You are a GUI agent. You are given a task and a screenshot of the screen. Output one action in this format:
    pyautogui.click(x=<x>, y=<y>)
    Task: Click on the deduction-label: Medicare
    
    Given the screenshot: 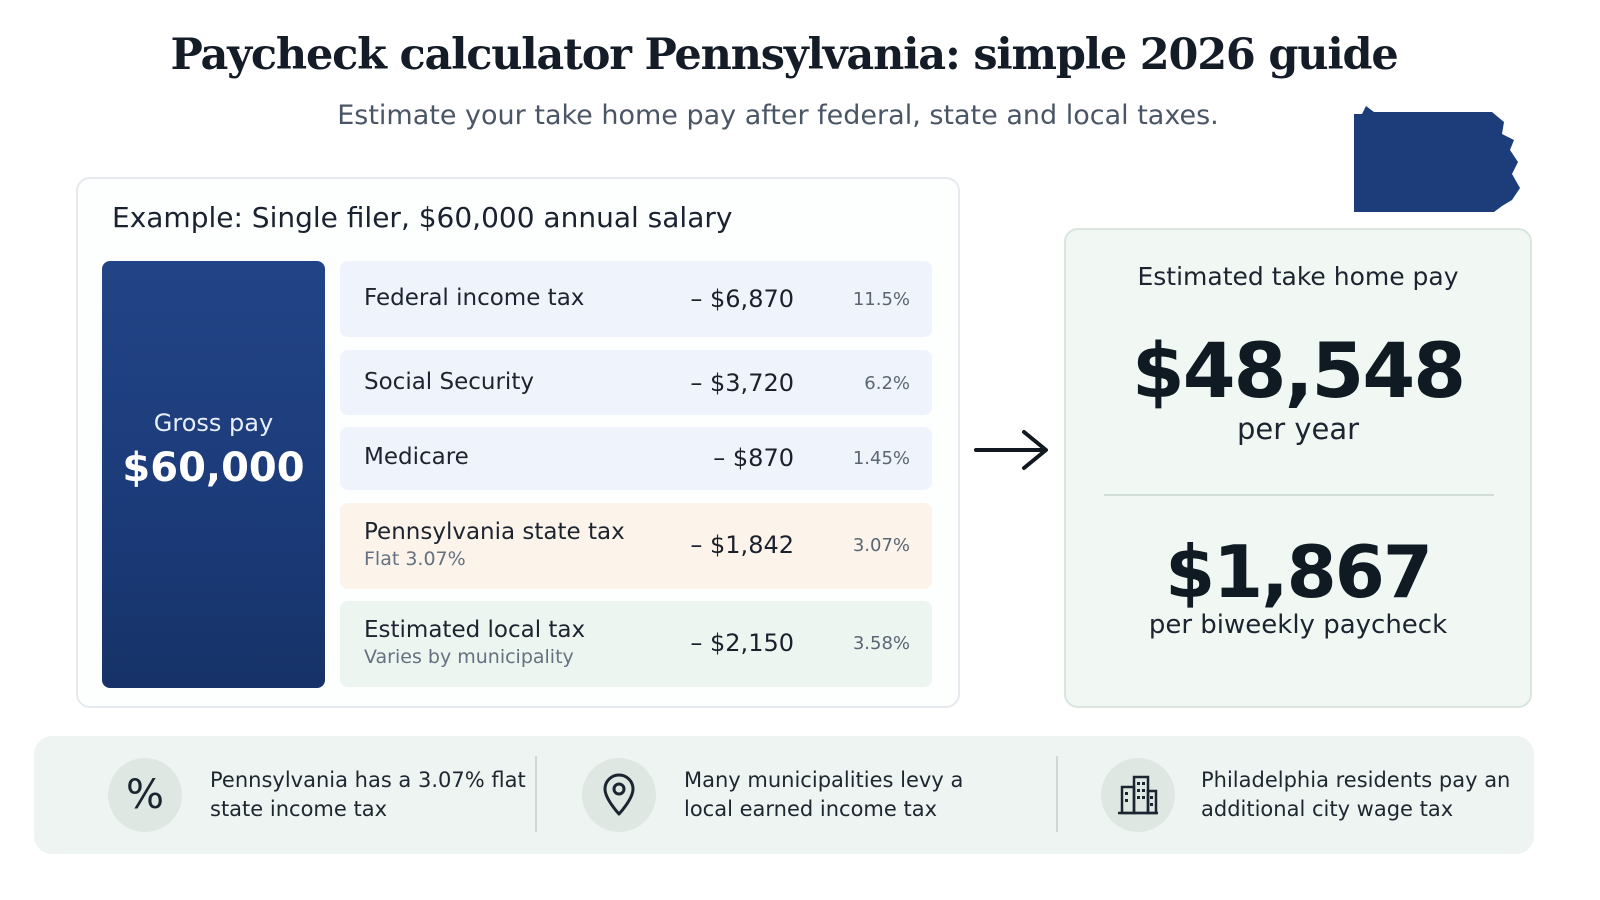 What is the action you would take?
    pyautogui.click(x=416, y=457)
    